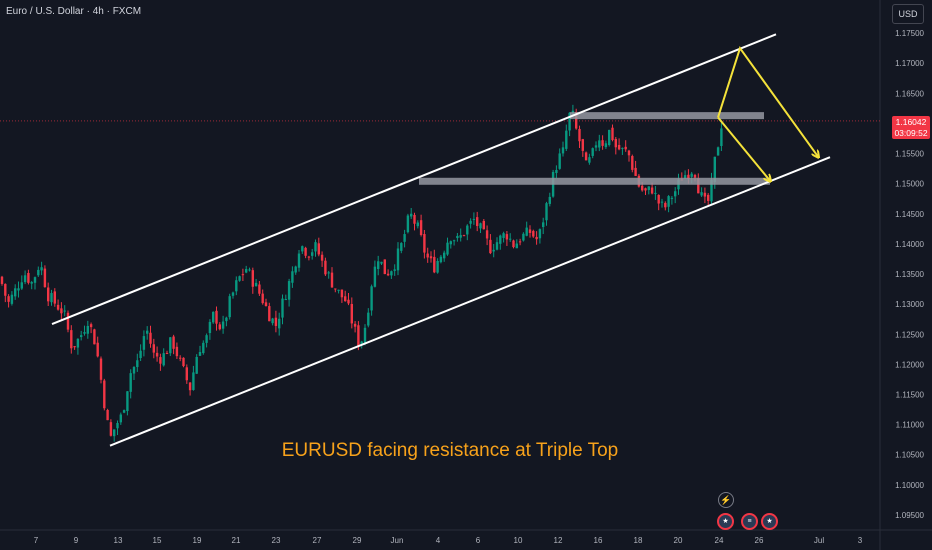  Describe the element at coordinates (118, 540) in the screenshot. I see `time-tick-label: 13` at that location.